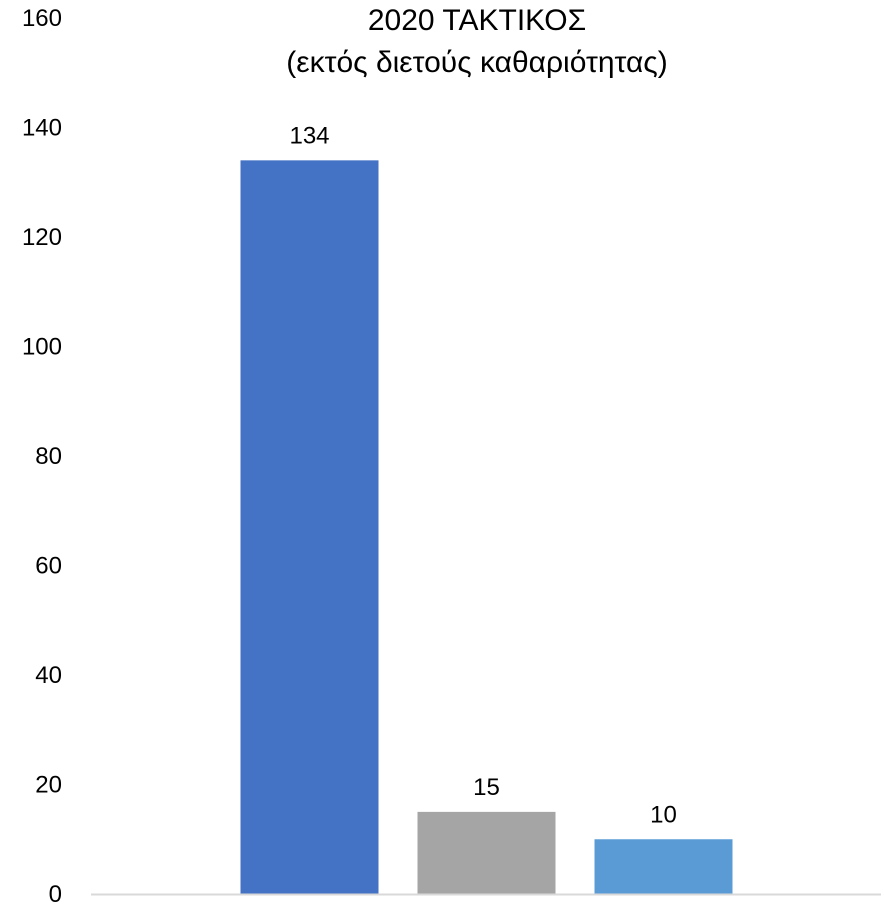  Describe the element at coordinates (477, 62) in the screenshot. I see `chart-subtitle: (εκτός διετούς καθαριότητας)` at that location.